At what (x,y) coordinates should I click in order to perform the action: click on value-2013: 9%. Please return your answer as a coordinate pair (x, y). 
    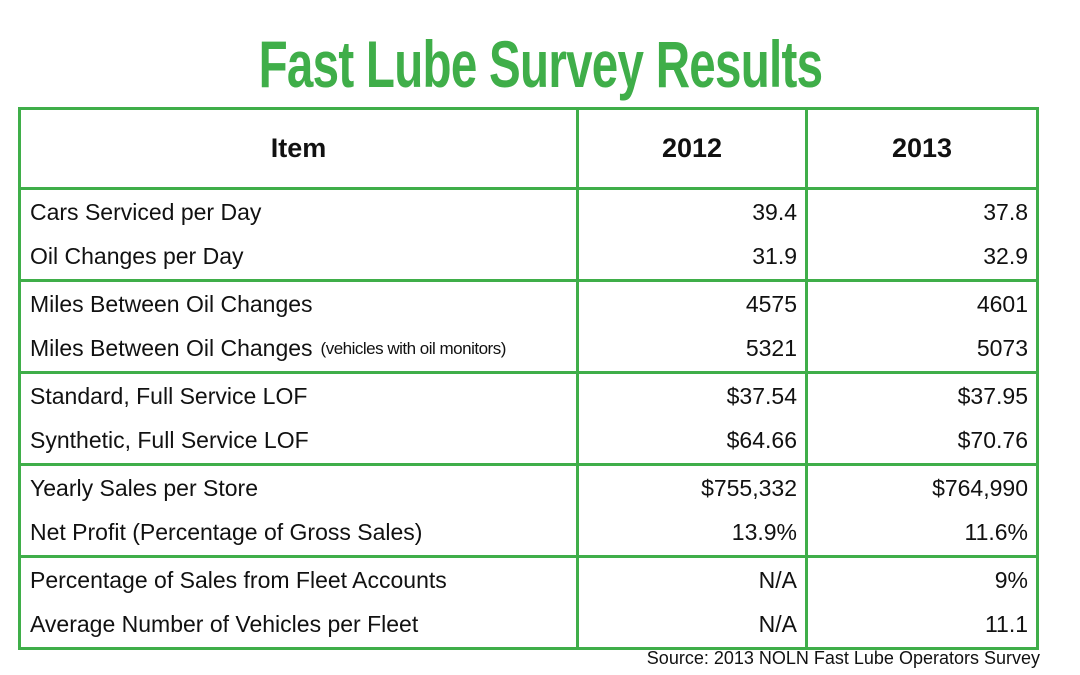
    Looking at the image, I should click on (1011, 579).